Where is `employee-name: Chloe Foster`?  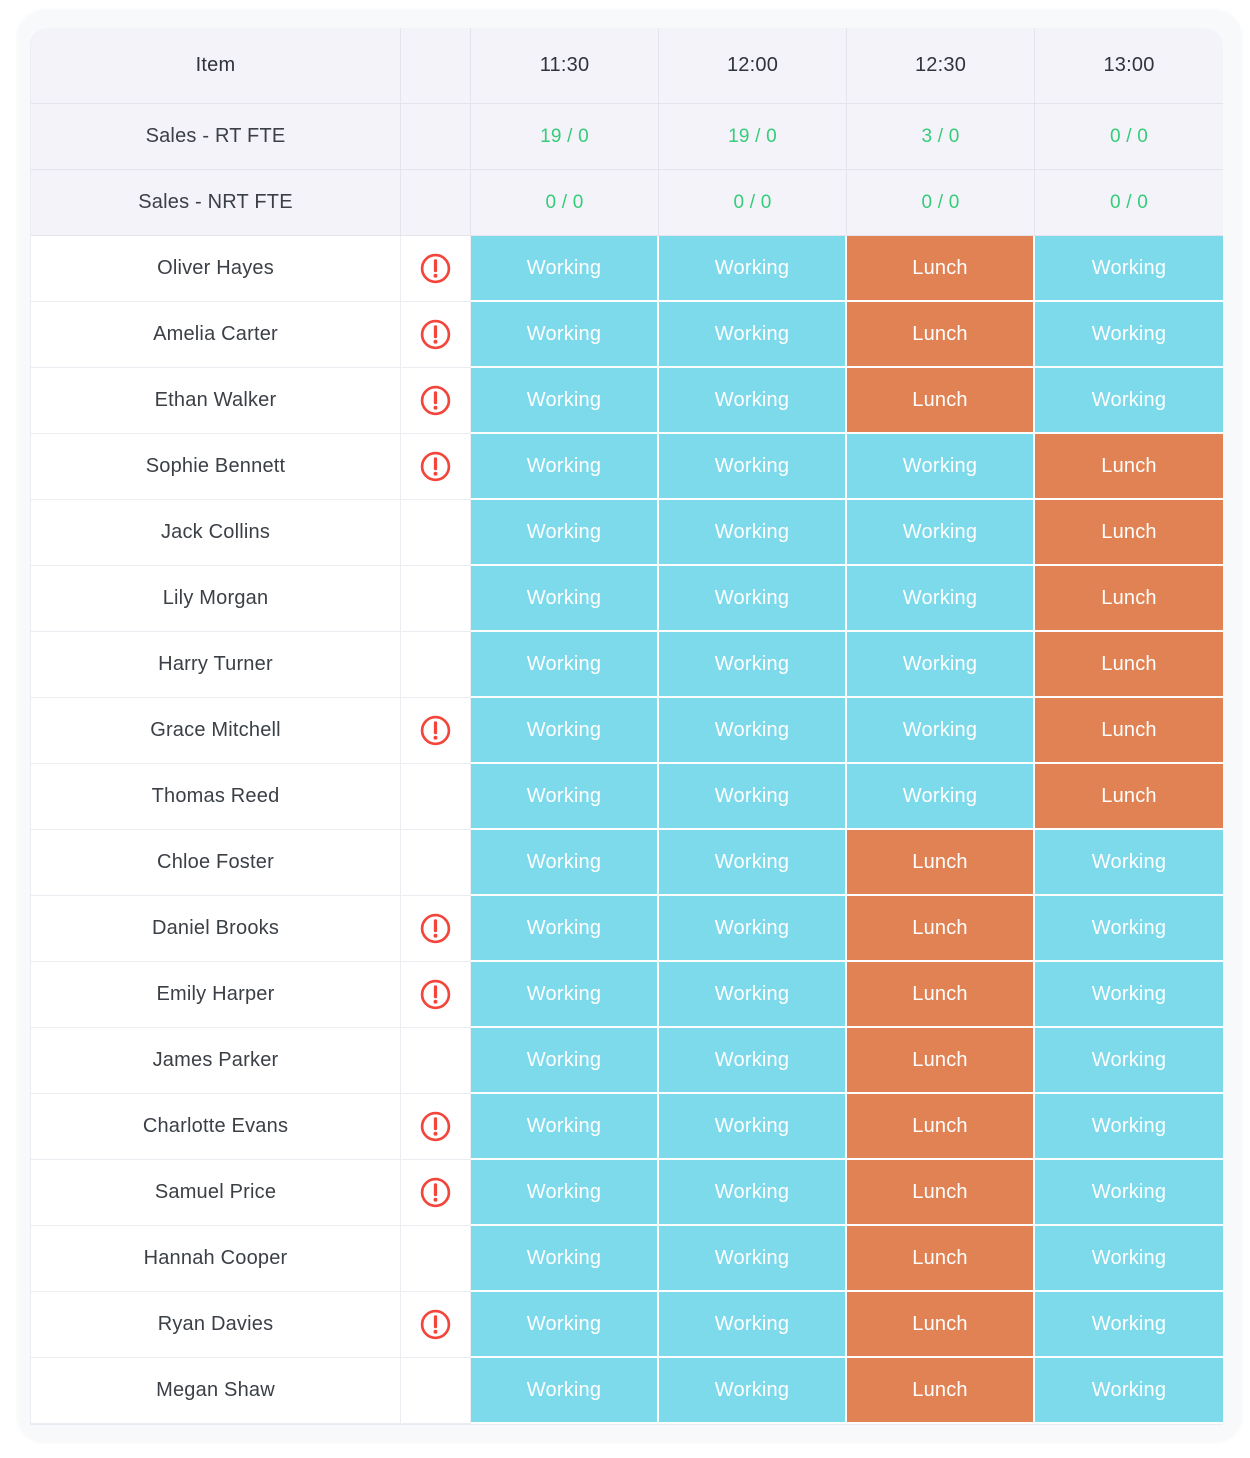
employee-name: Chloe Foster is located at coordinates (216, 863).